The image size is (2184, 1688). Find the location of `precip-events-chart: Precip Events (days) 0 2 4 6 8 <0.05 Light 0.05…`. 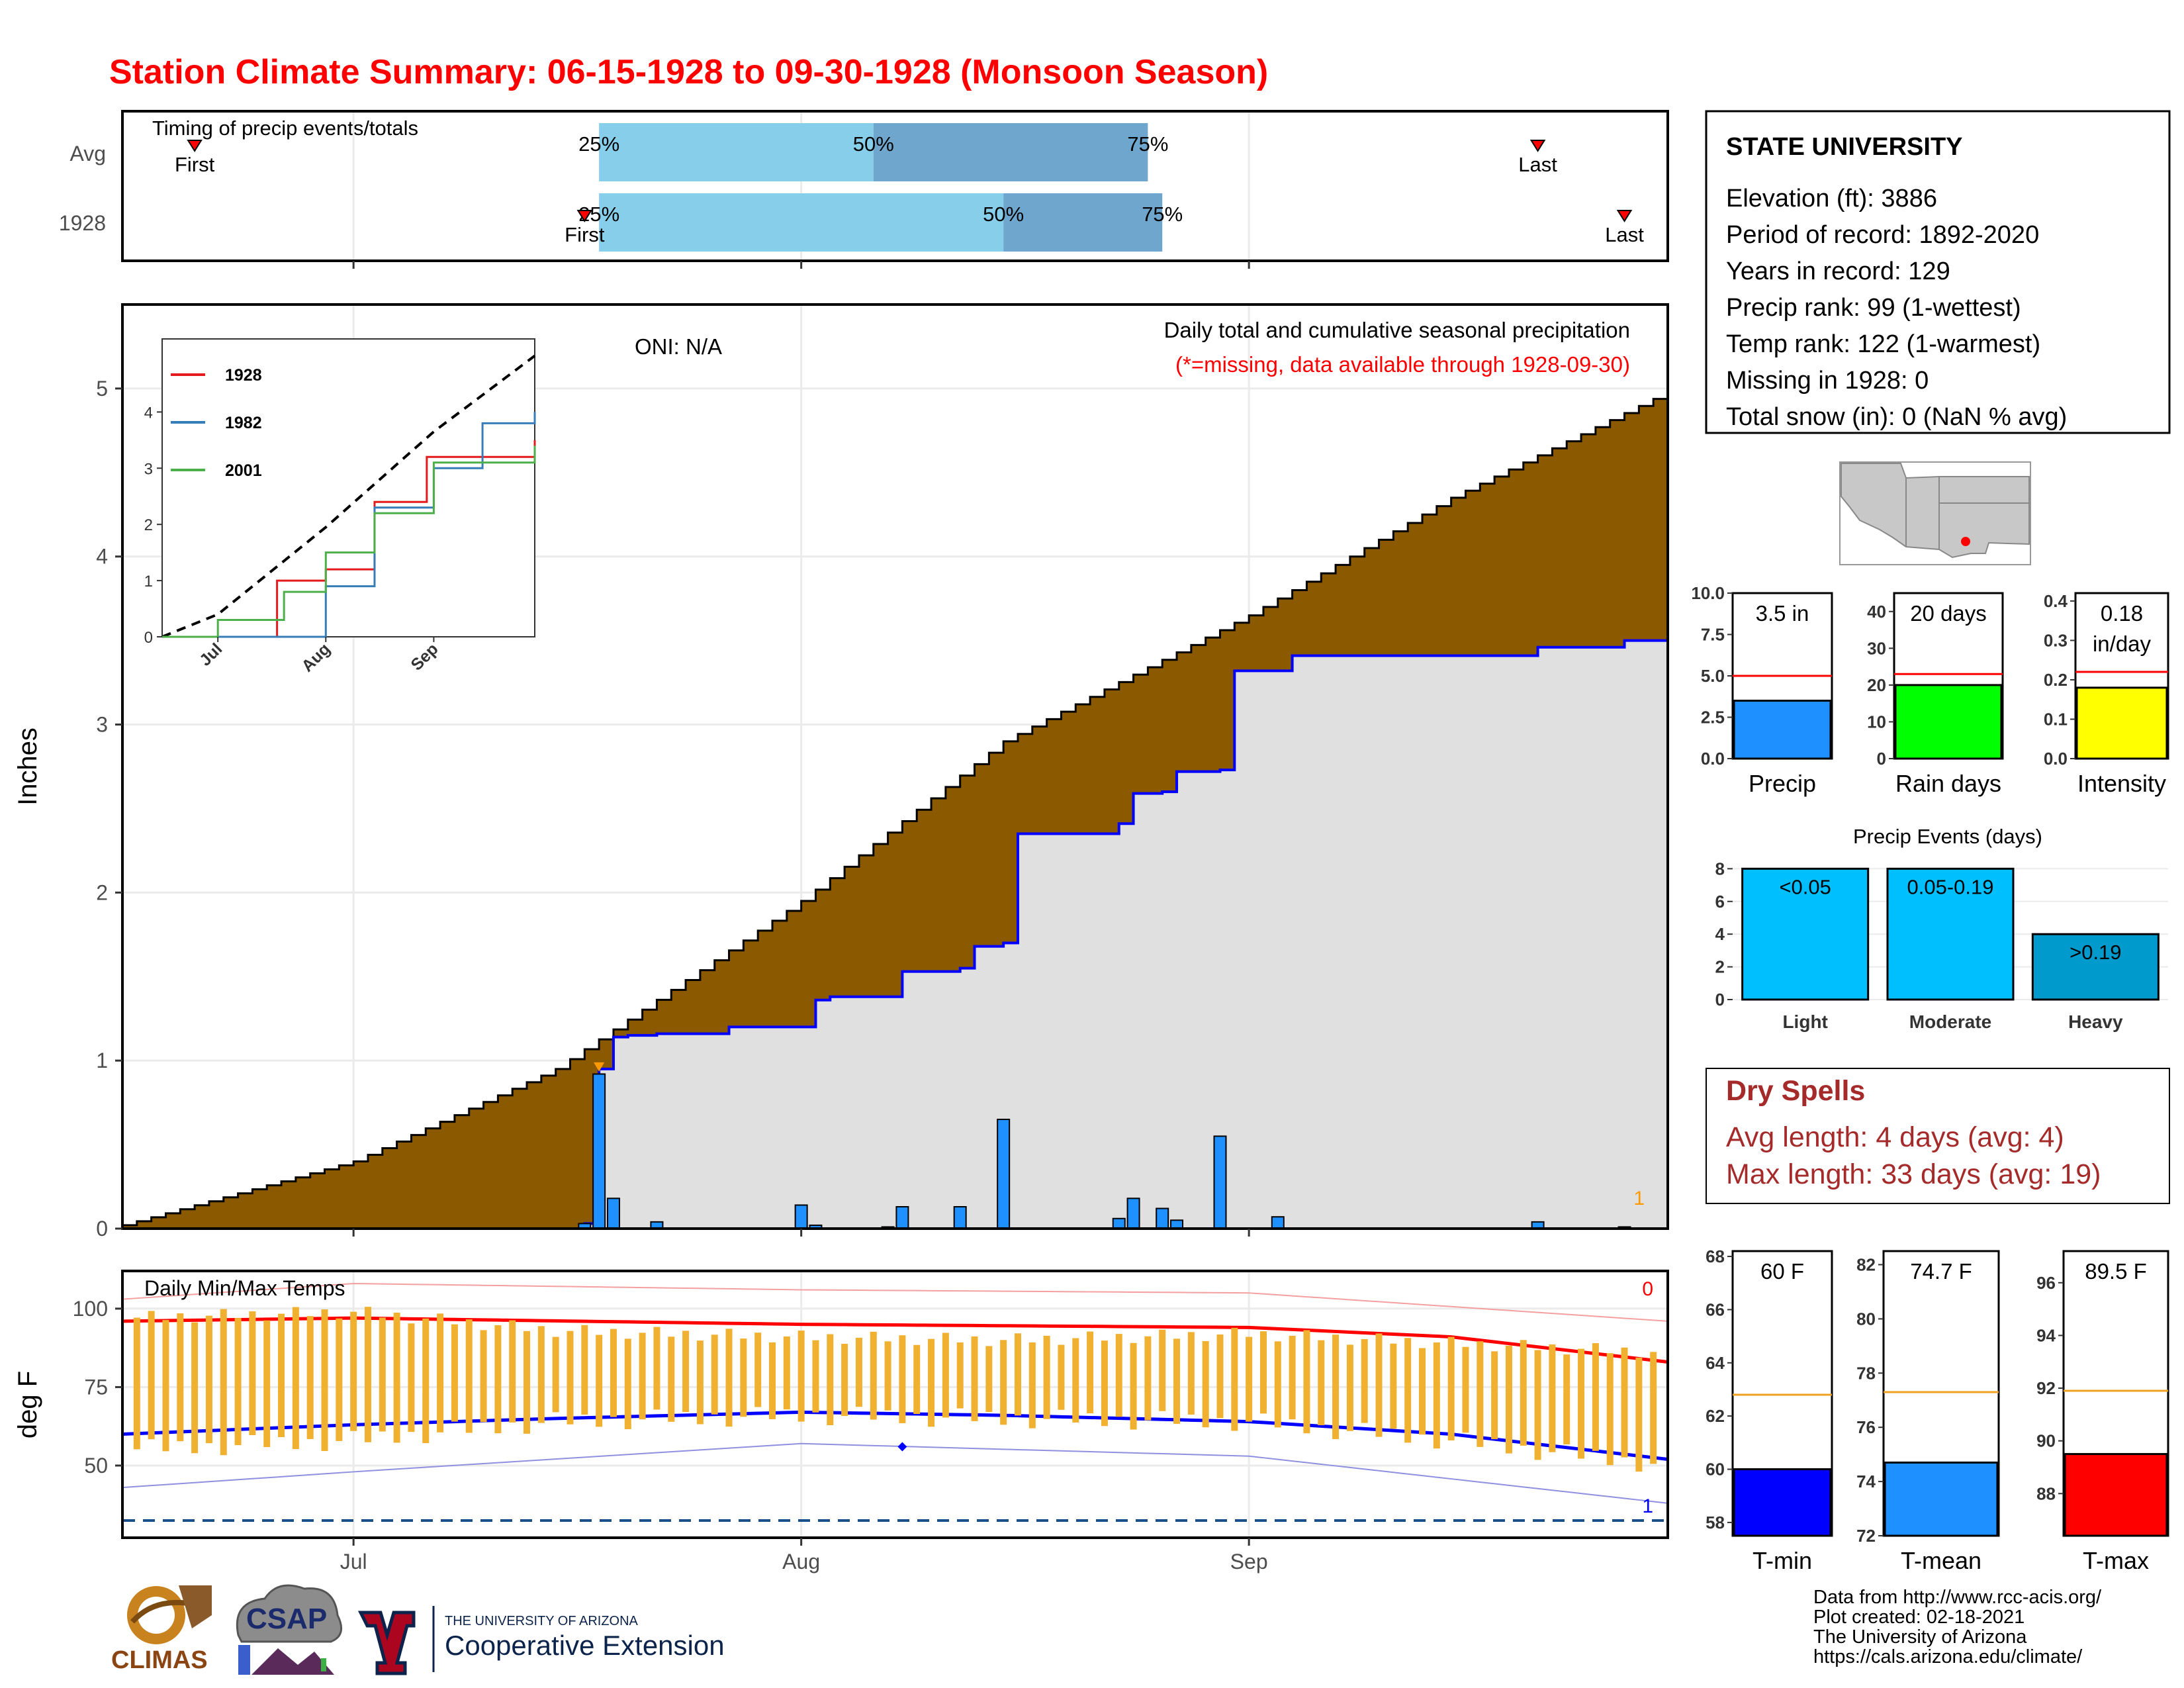

precip-events-chart: Precip Events (days) 0 2 4 6 8 <0.05 Light 0.05… is located at coordinates (1942, 928).